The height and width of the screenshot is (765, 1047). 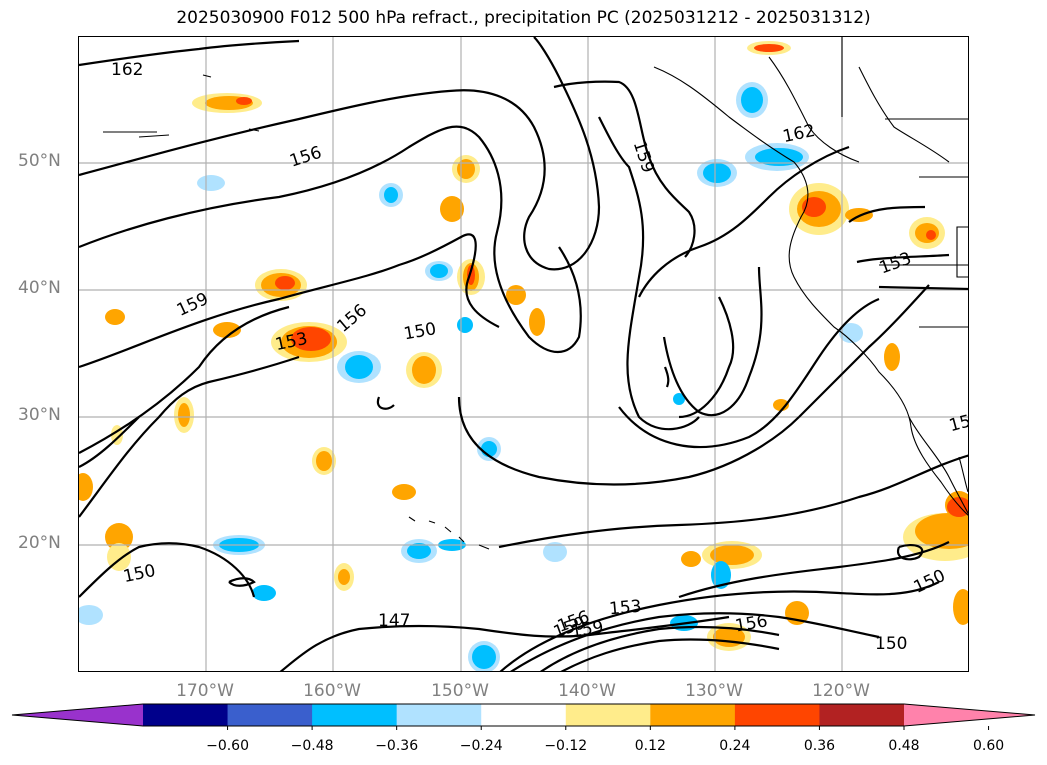 What do you see at coordinates (735, 746) in the screenshot?
I see `colorbar-tick-label: 0.24` at bounding box center [735, 746].